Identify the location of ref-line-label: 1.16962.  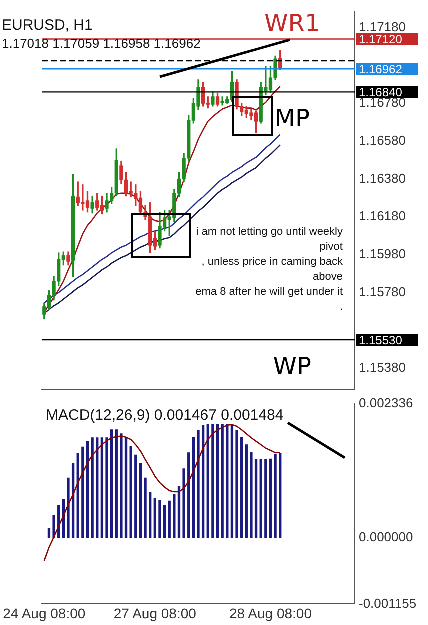
(381, 69).